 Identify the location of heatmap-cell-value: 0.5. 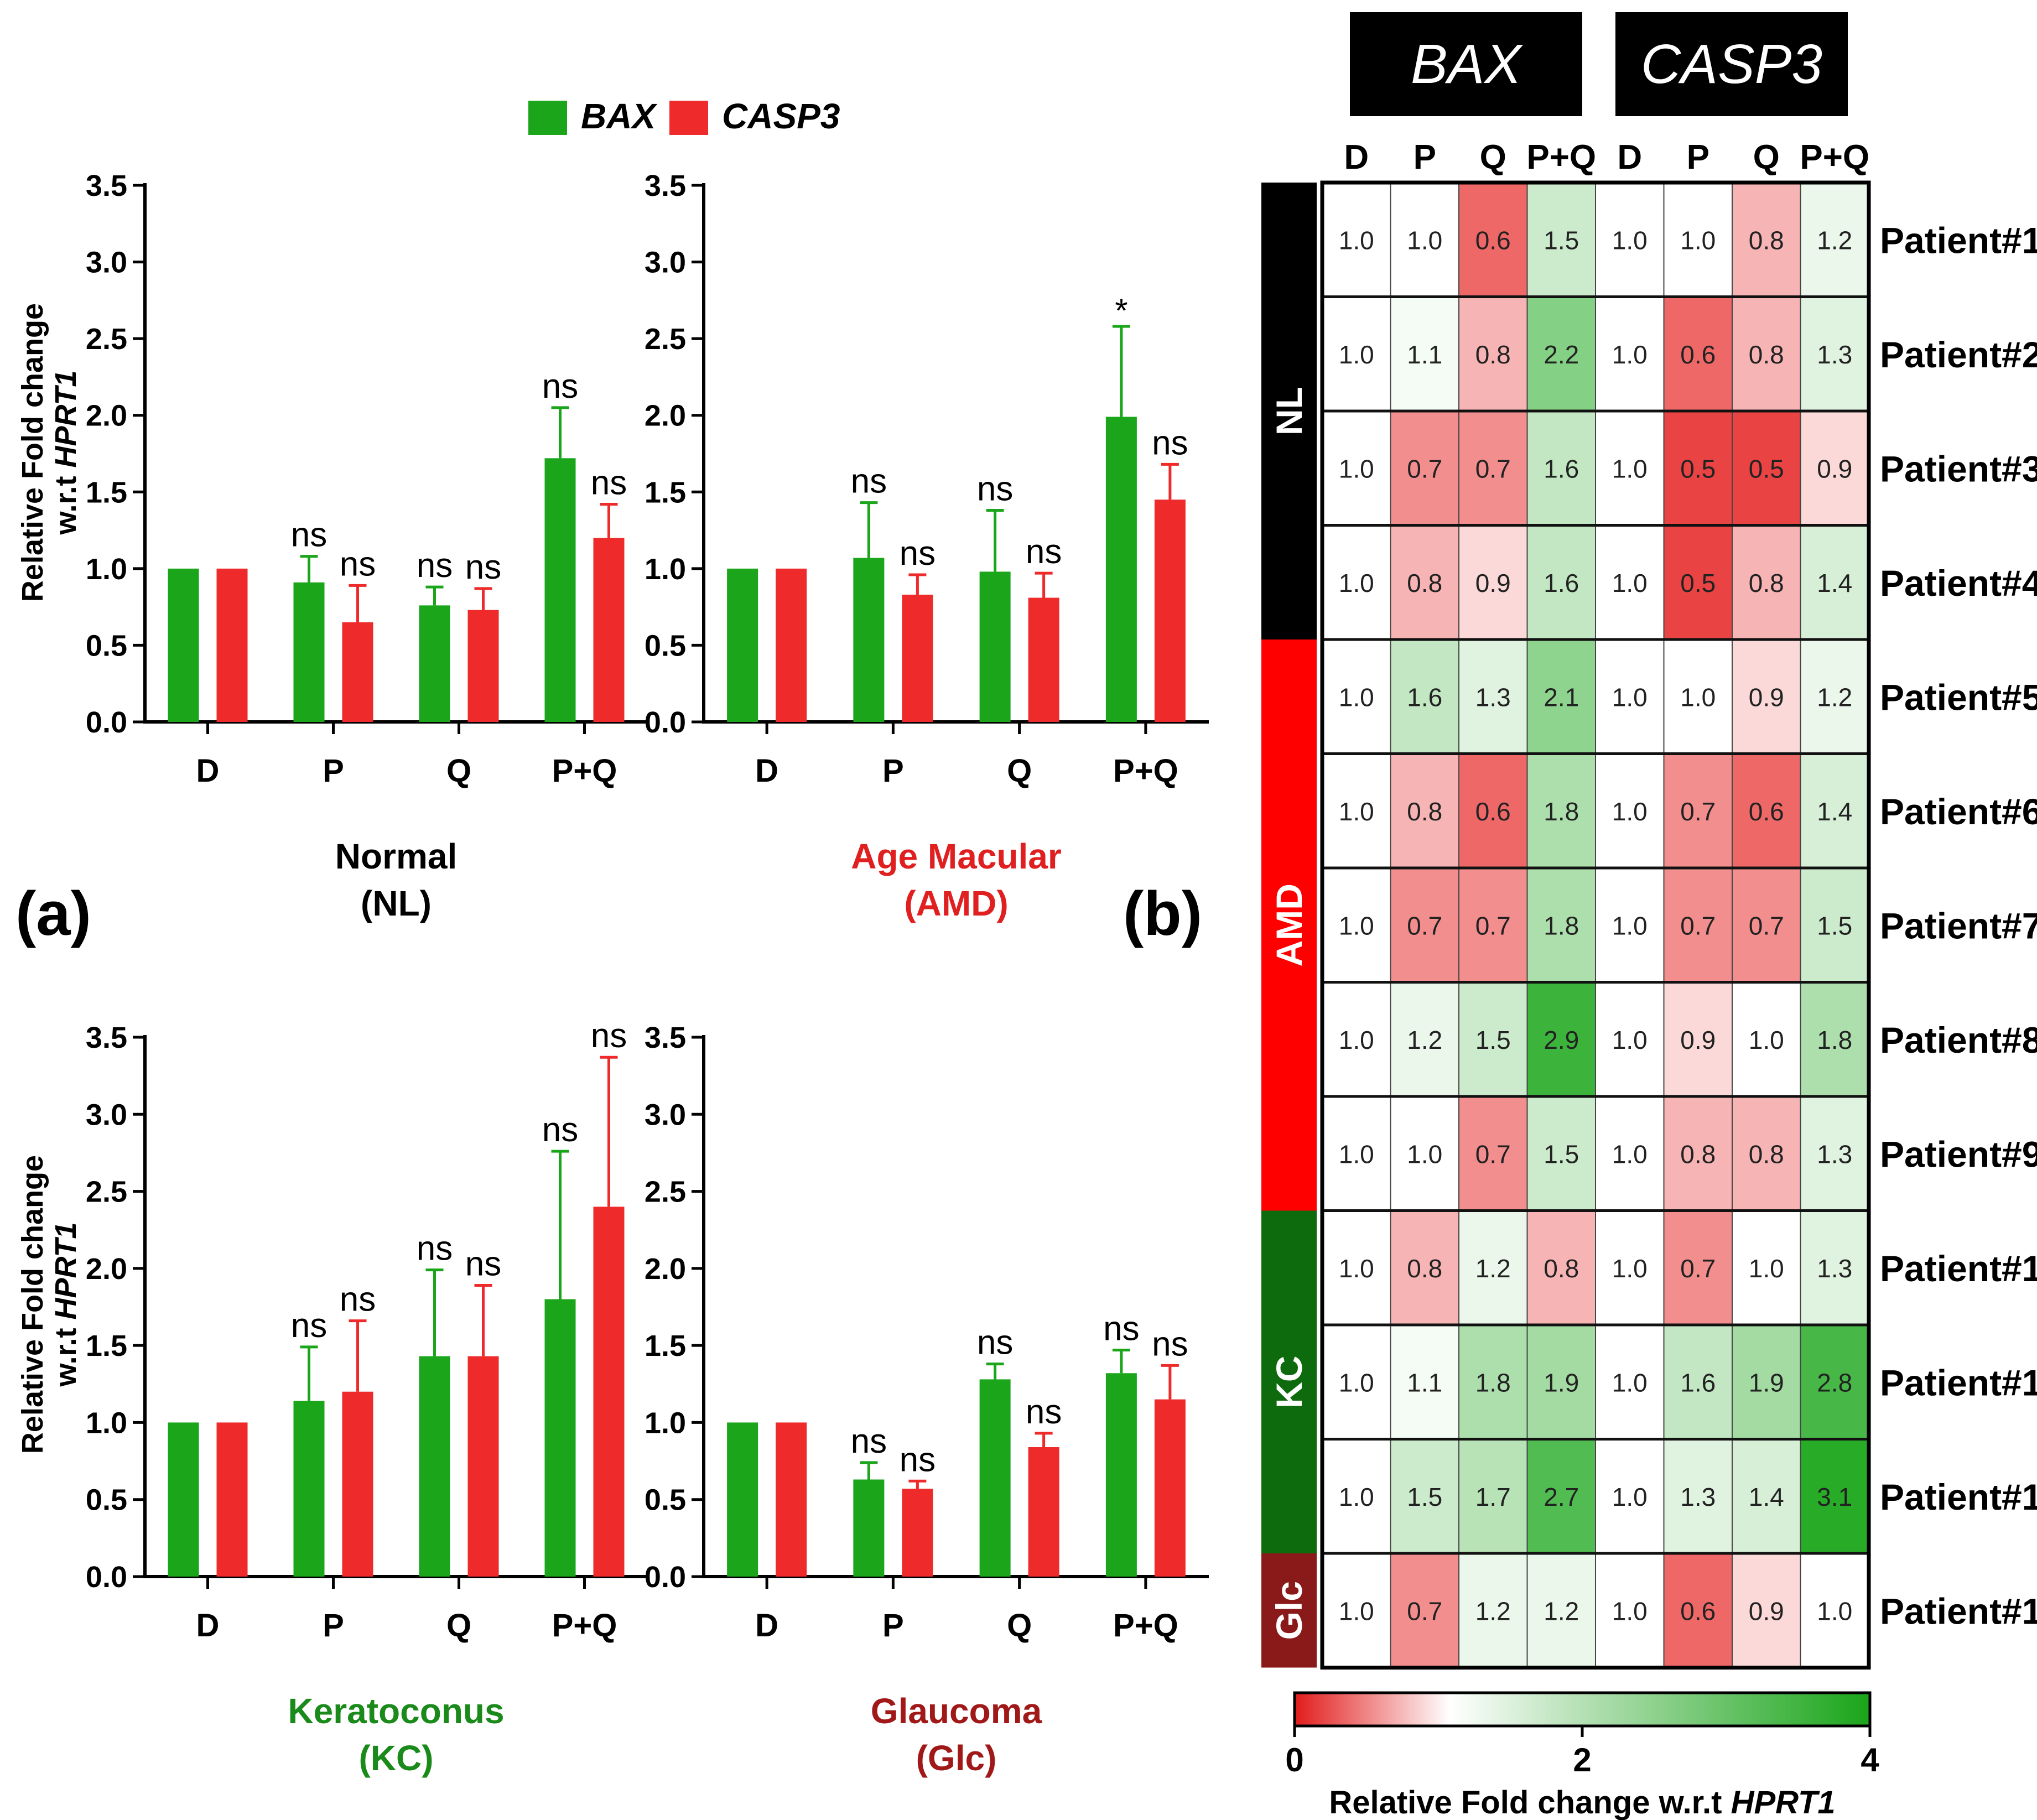
(1767, 469).